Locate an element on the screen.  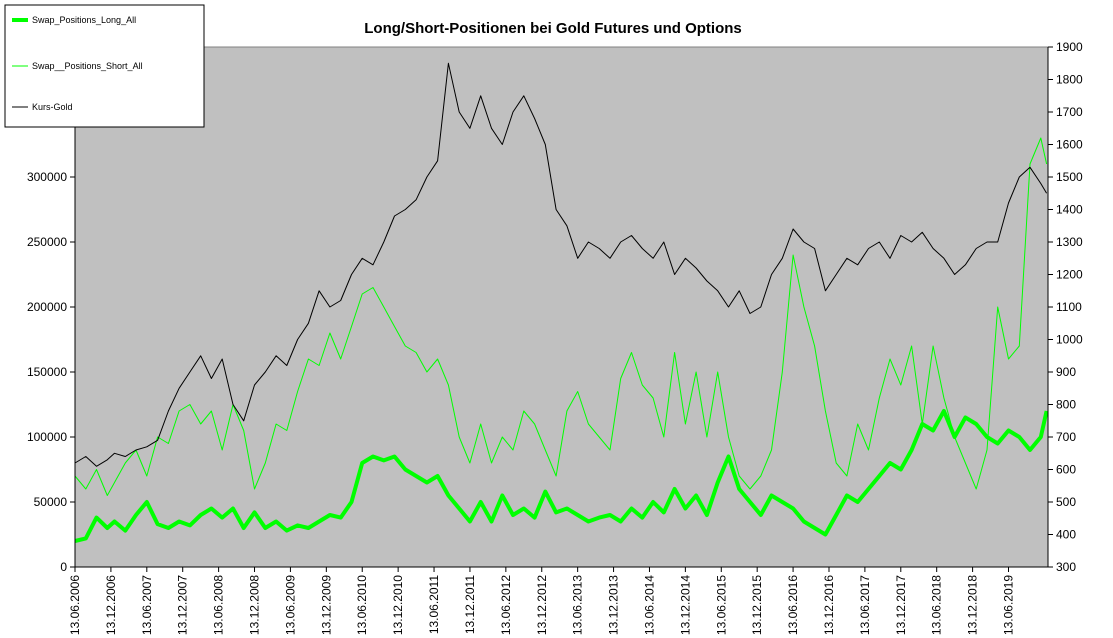
y-right-tick-label: 1600 is located at coordinates (1069, 145).